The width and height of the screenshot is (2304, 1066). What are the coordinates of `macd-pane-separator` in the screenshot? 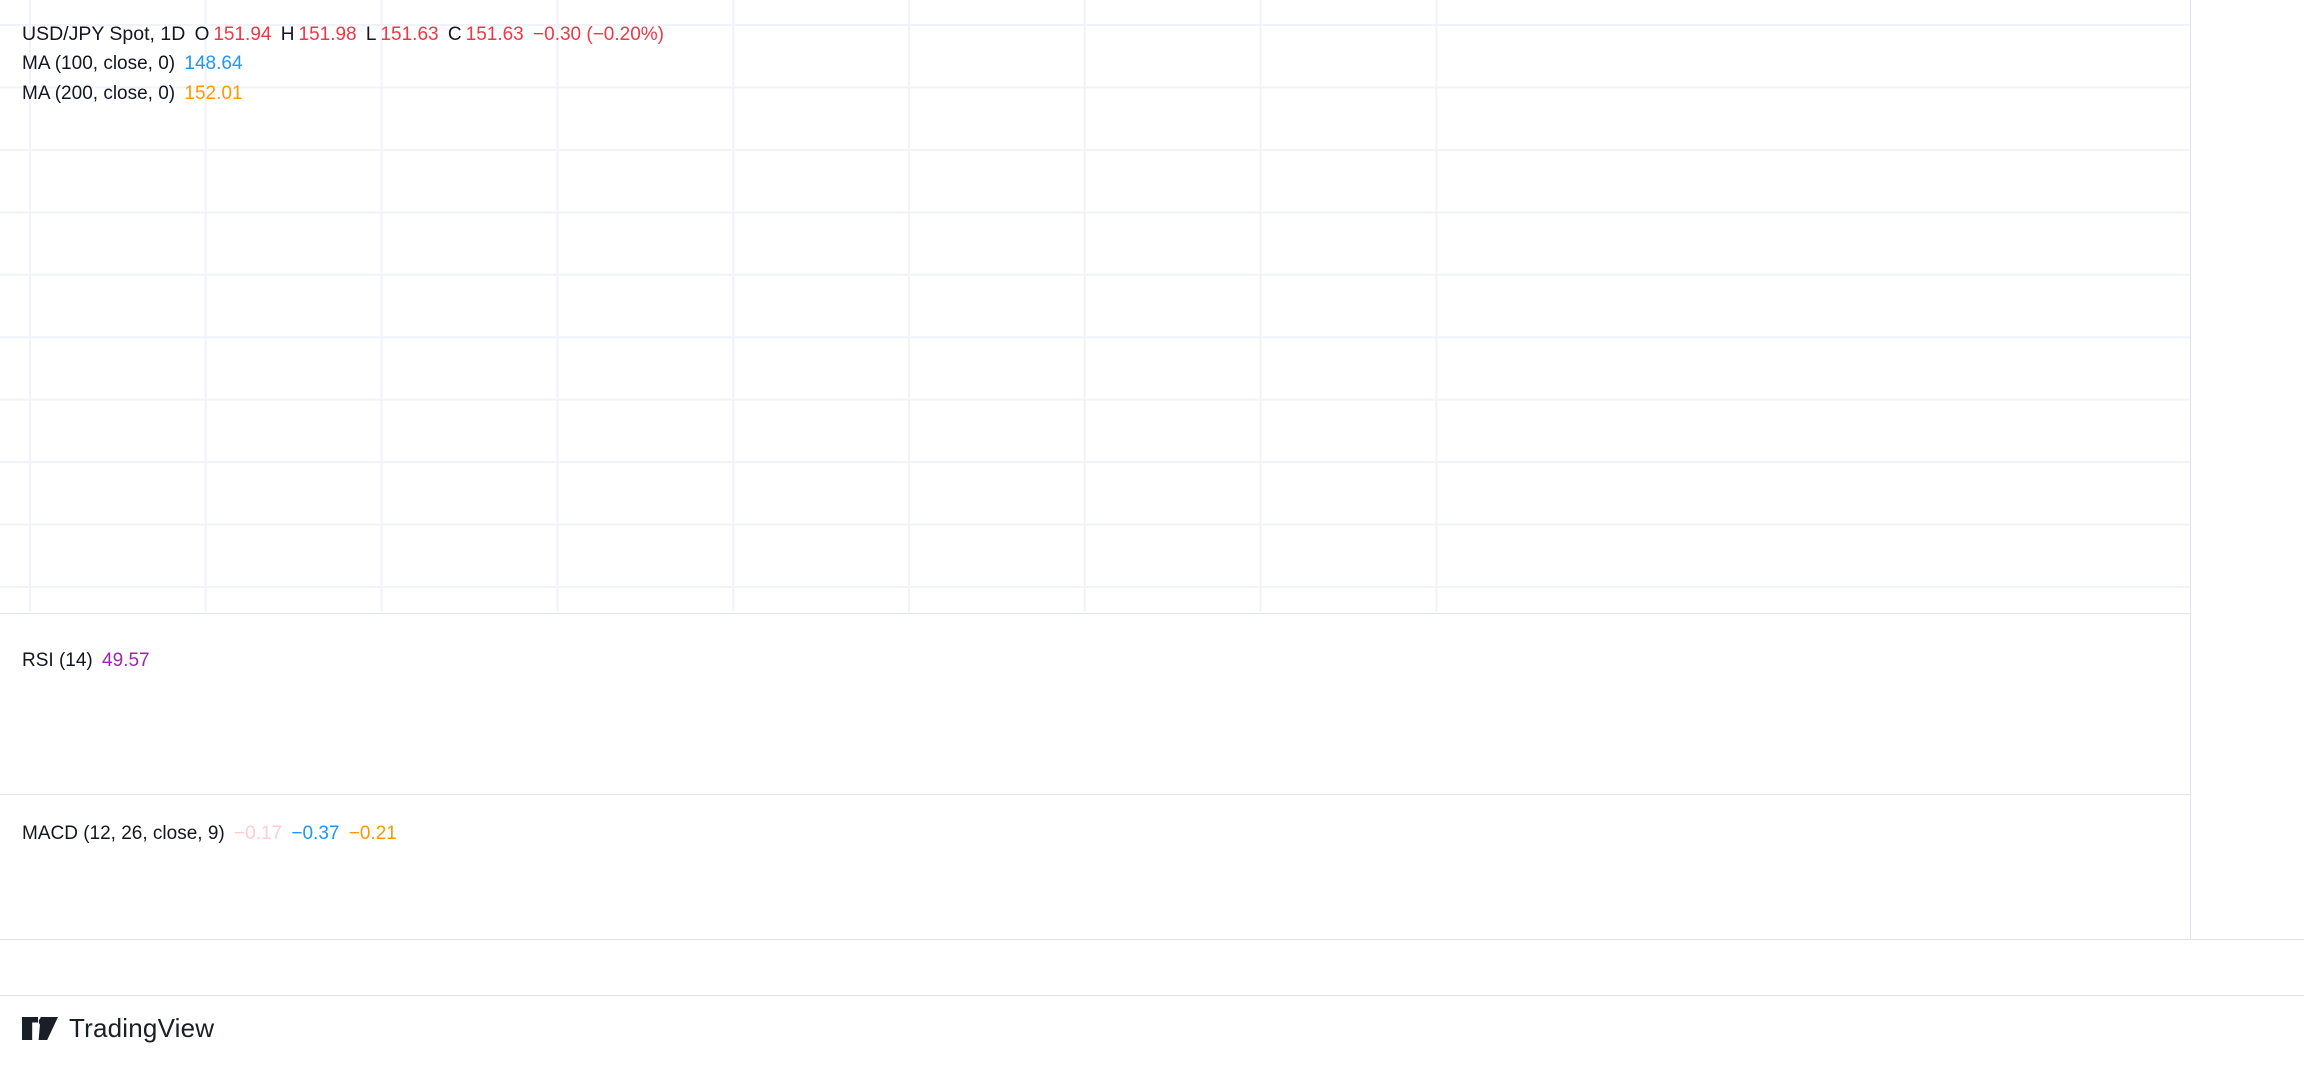 It's located at (1095, 794).